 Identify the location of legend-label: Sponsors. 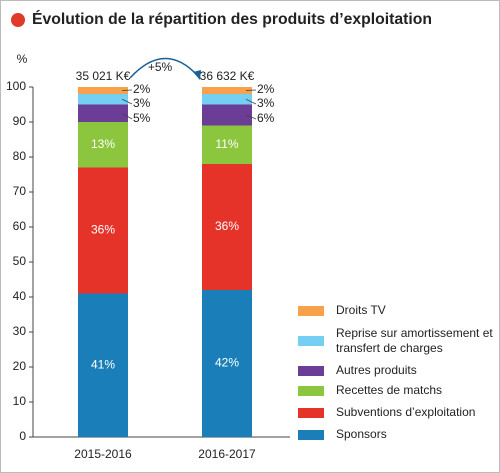
(361, 434).